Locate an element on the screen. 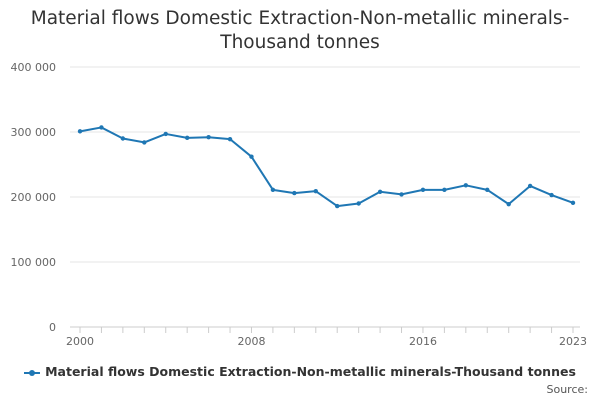 Image resolution: width=600 pixels, height=400 pixels. data-point-2008 is located at coordinates (251, 156).